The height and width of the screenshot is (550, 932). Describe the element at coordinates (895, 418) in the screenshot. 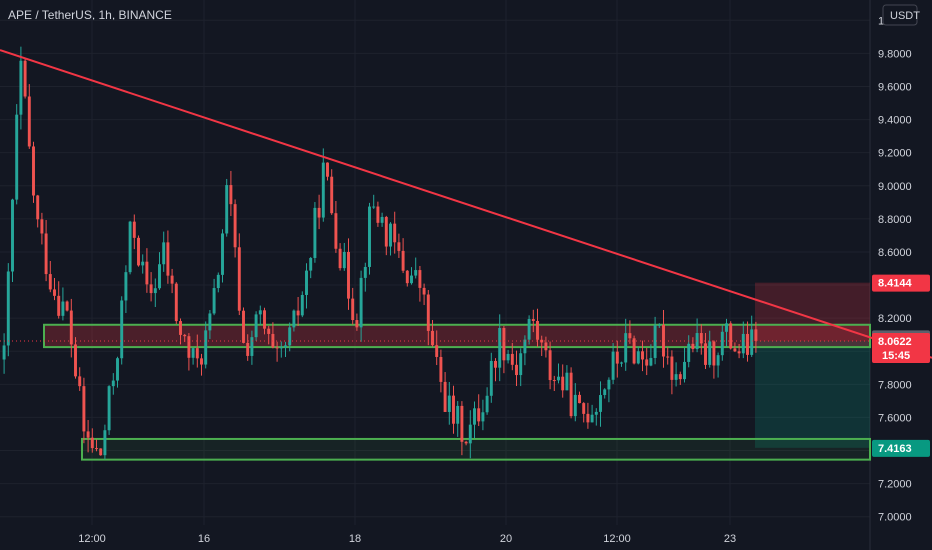

I see `y-tick-label: 7.6000` at that location.